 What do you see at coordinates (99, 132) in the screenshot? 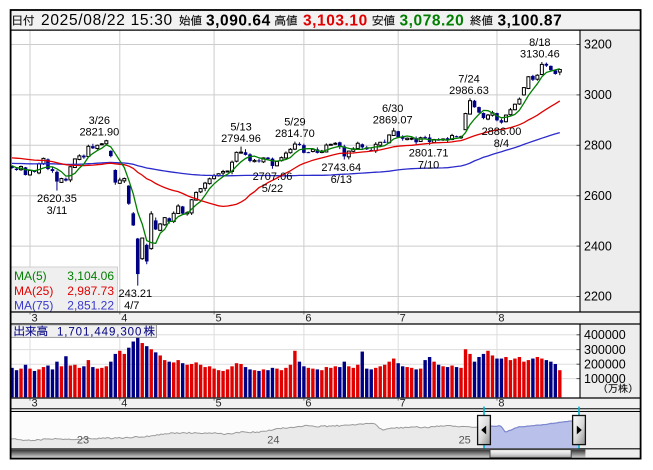
I see `svg-text: 2821.90` at bounding box center [99, 132].